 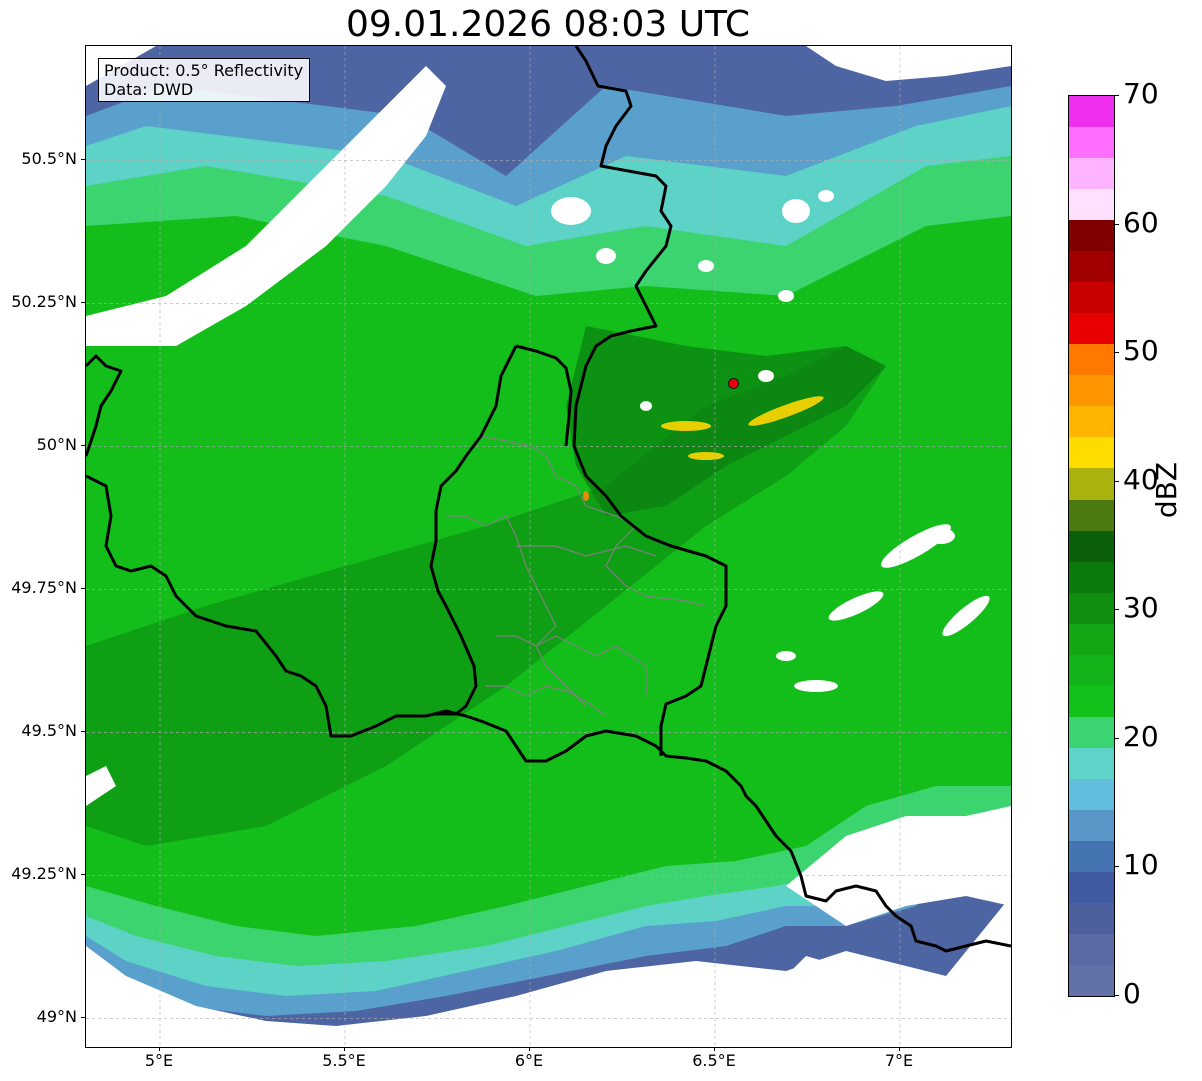 I want to click on colorbar-tick-label: 10, so click(x=1141, y=865).